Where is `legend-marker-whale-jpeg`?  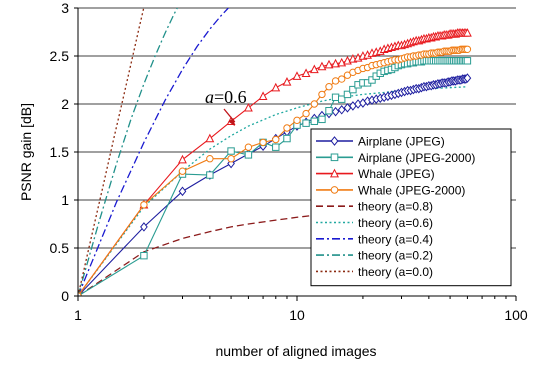 legend-marker-whale-jpeg is located at coordinates (334, 173).